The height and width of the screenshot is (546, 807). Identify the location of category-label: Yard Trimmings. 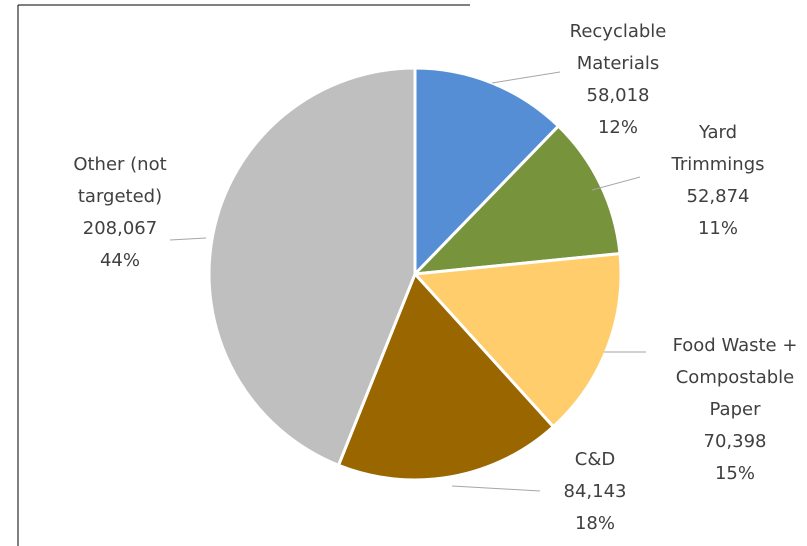
(718, 148).